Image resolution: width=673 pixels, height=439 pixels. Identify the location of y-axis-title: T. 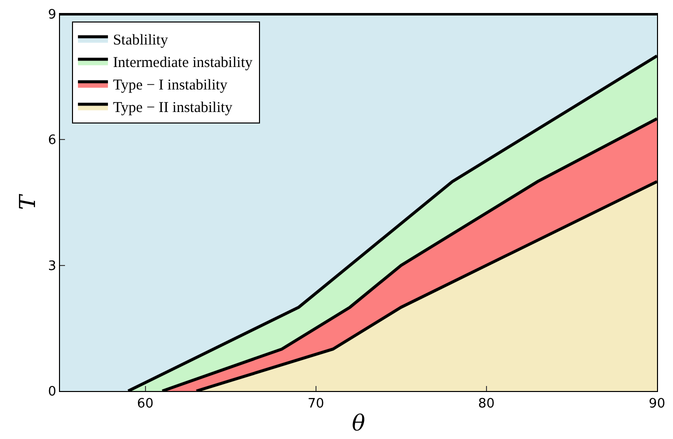
(28, 201).